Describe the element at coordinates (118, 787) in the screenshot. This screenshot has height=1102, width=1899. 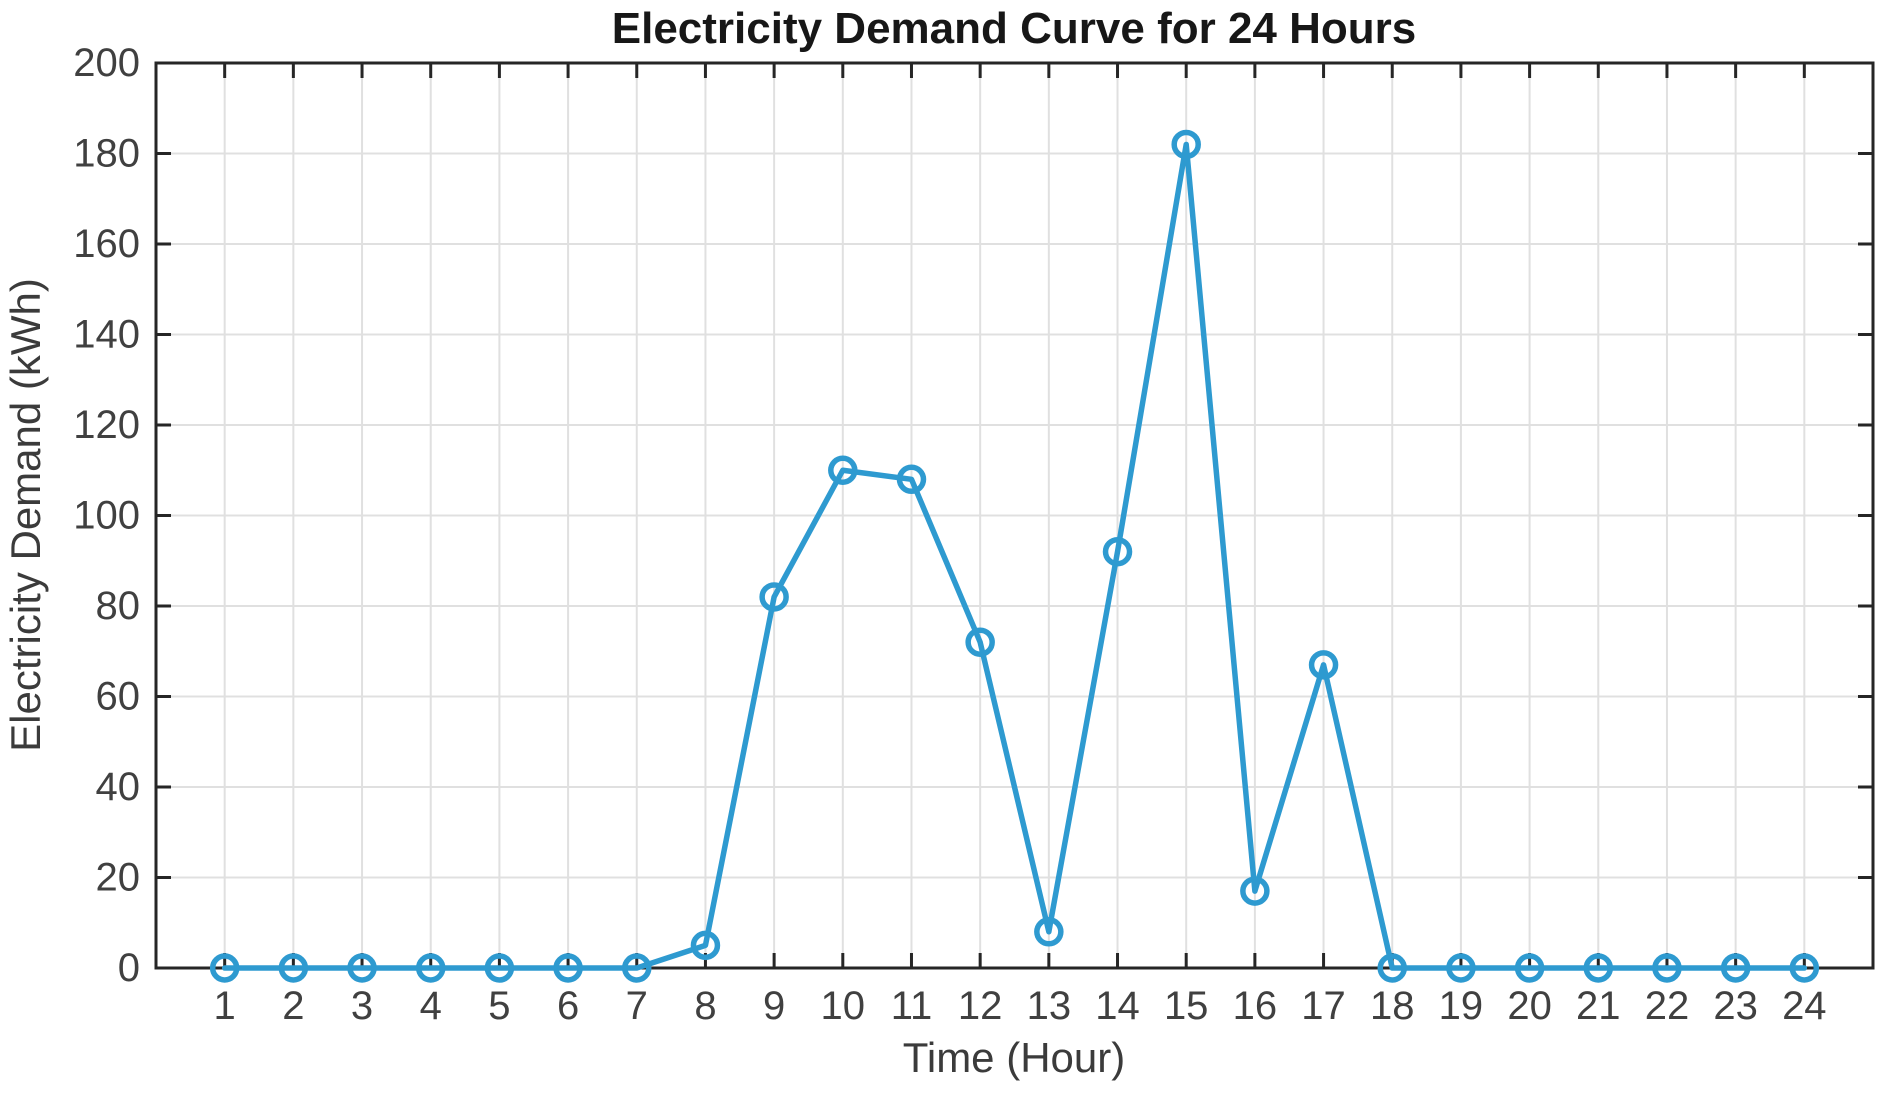
I see `y-tick-label: 40` at that location.